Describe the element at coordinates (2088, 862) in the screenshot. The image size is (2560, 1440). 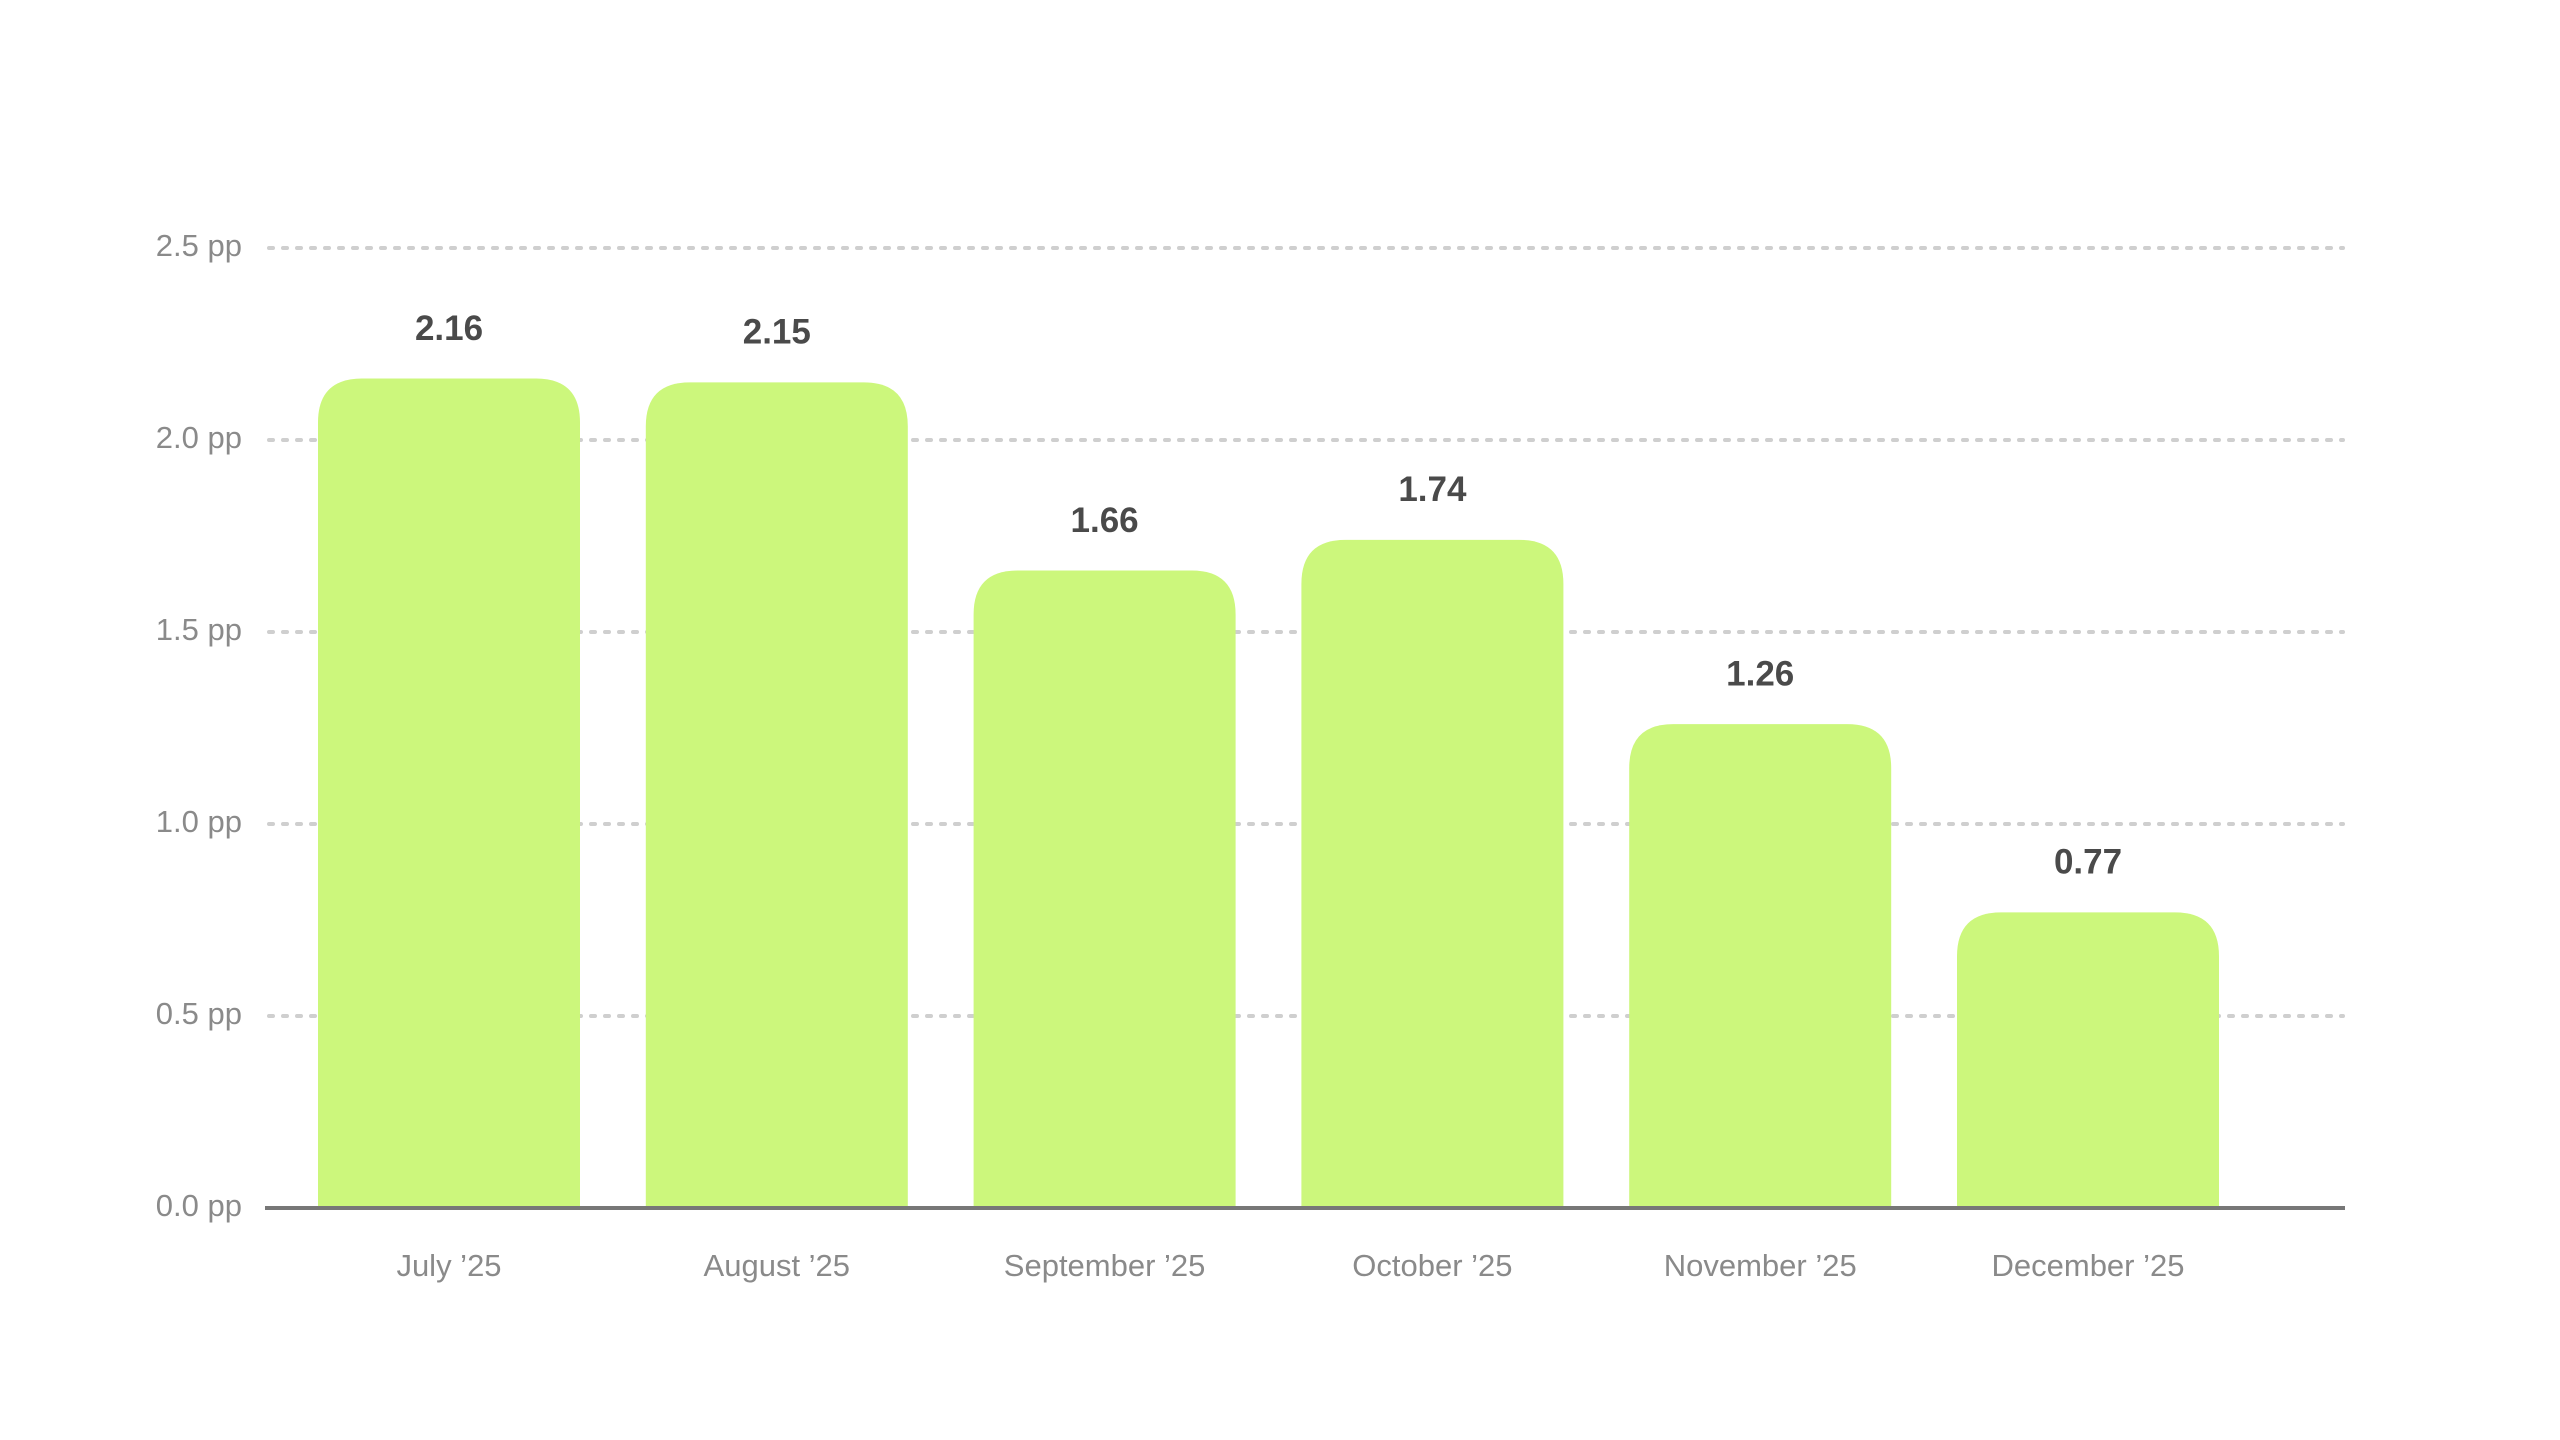
I see `data-label: 0.77` at that location.